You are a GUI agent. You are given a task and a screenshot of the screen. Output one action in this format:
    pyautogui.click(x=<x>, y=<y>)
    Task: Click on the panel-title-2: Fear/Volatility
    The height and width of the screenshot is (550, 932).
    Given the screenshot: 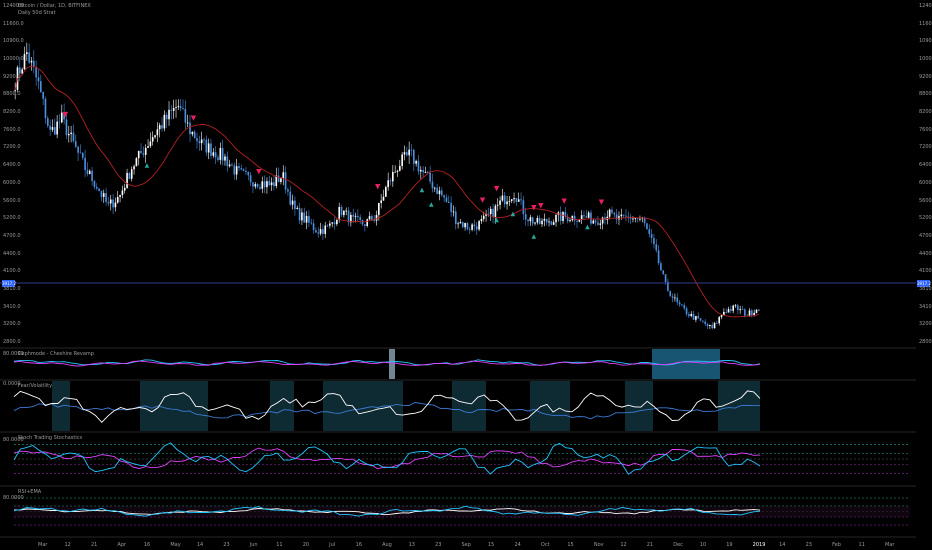 What is the action you would take?
    pyautogui.click(x=35, y=386)
    